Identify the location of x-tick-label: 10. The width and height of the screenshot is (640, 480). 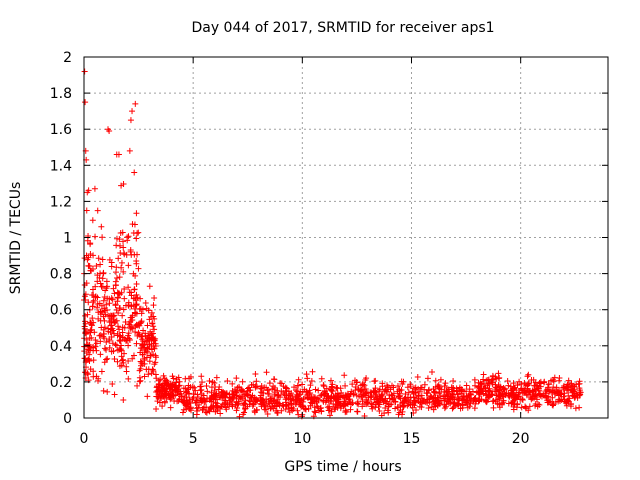
(302, 439).